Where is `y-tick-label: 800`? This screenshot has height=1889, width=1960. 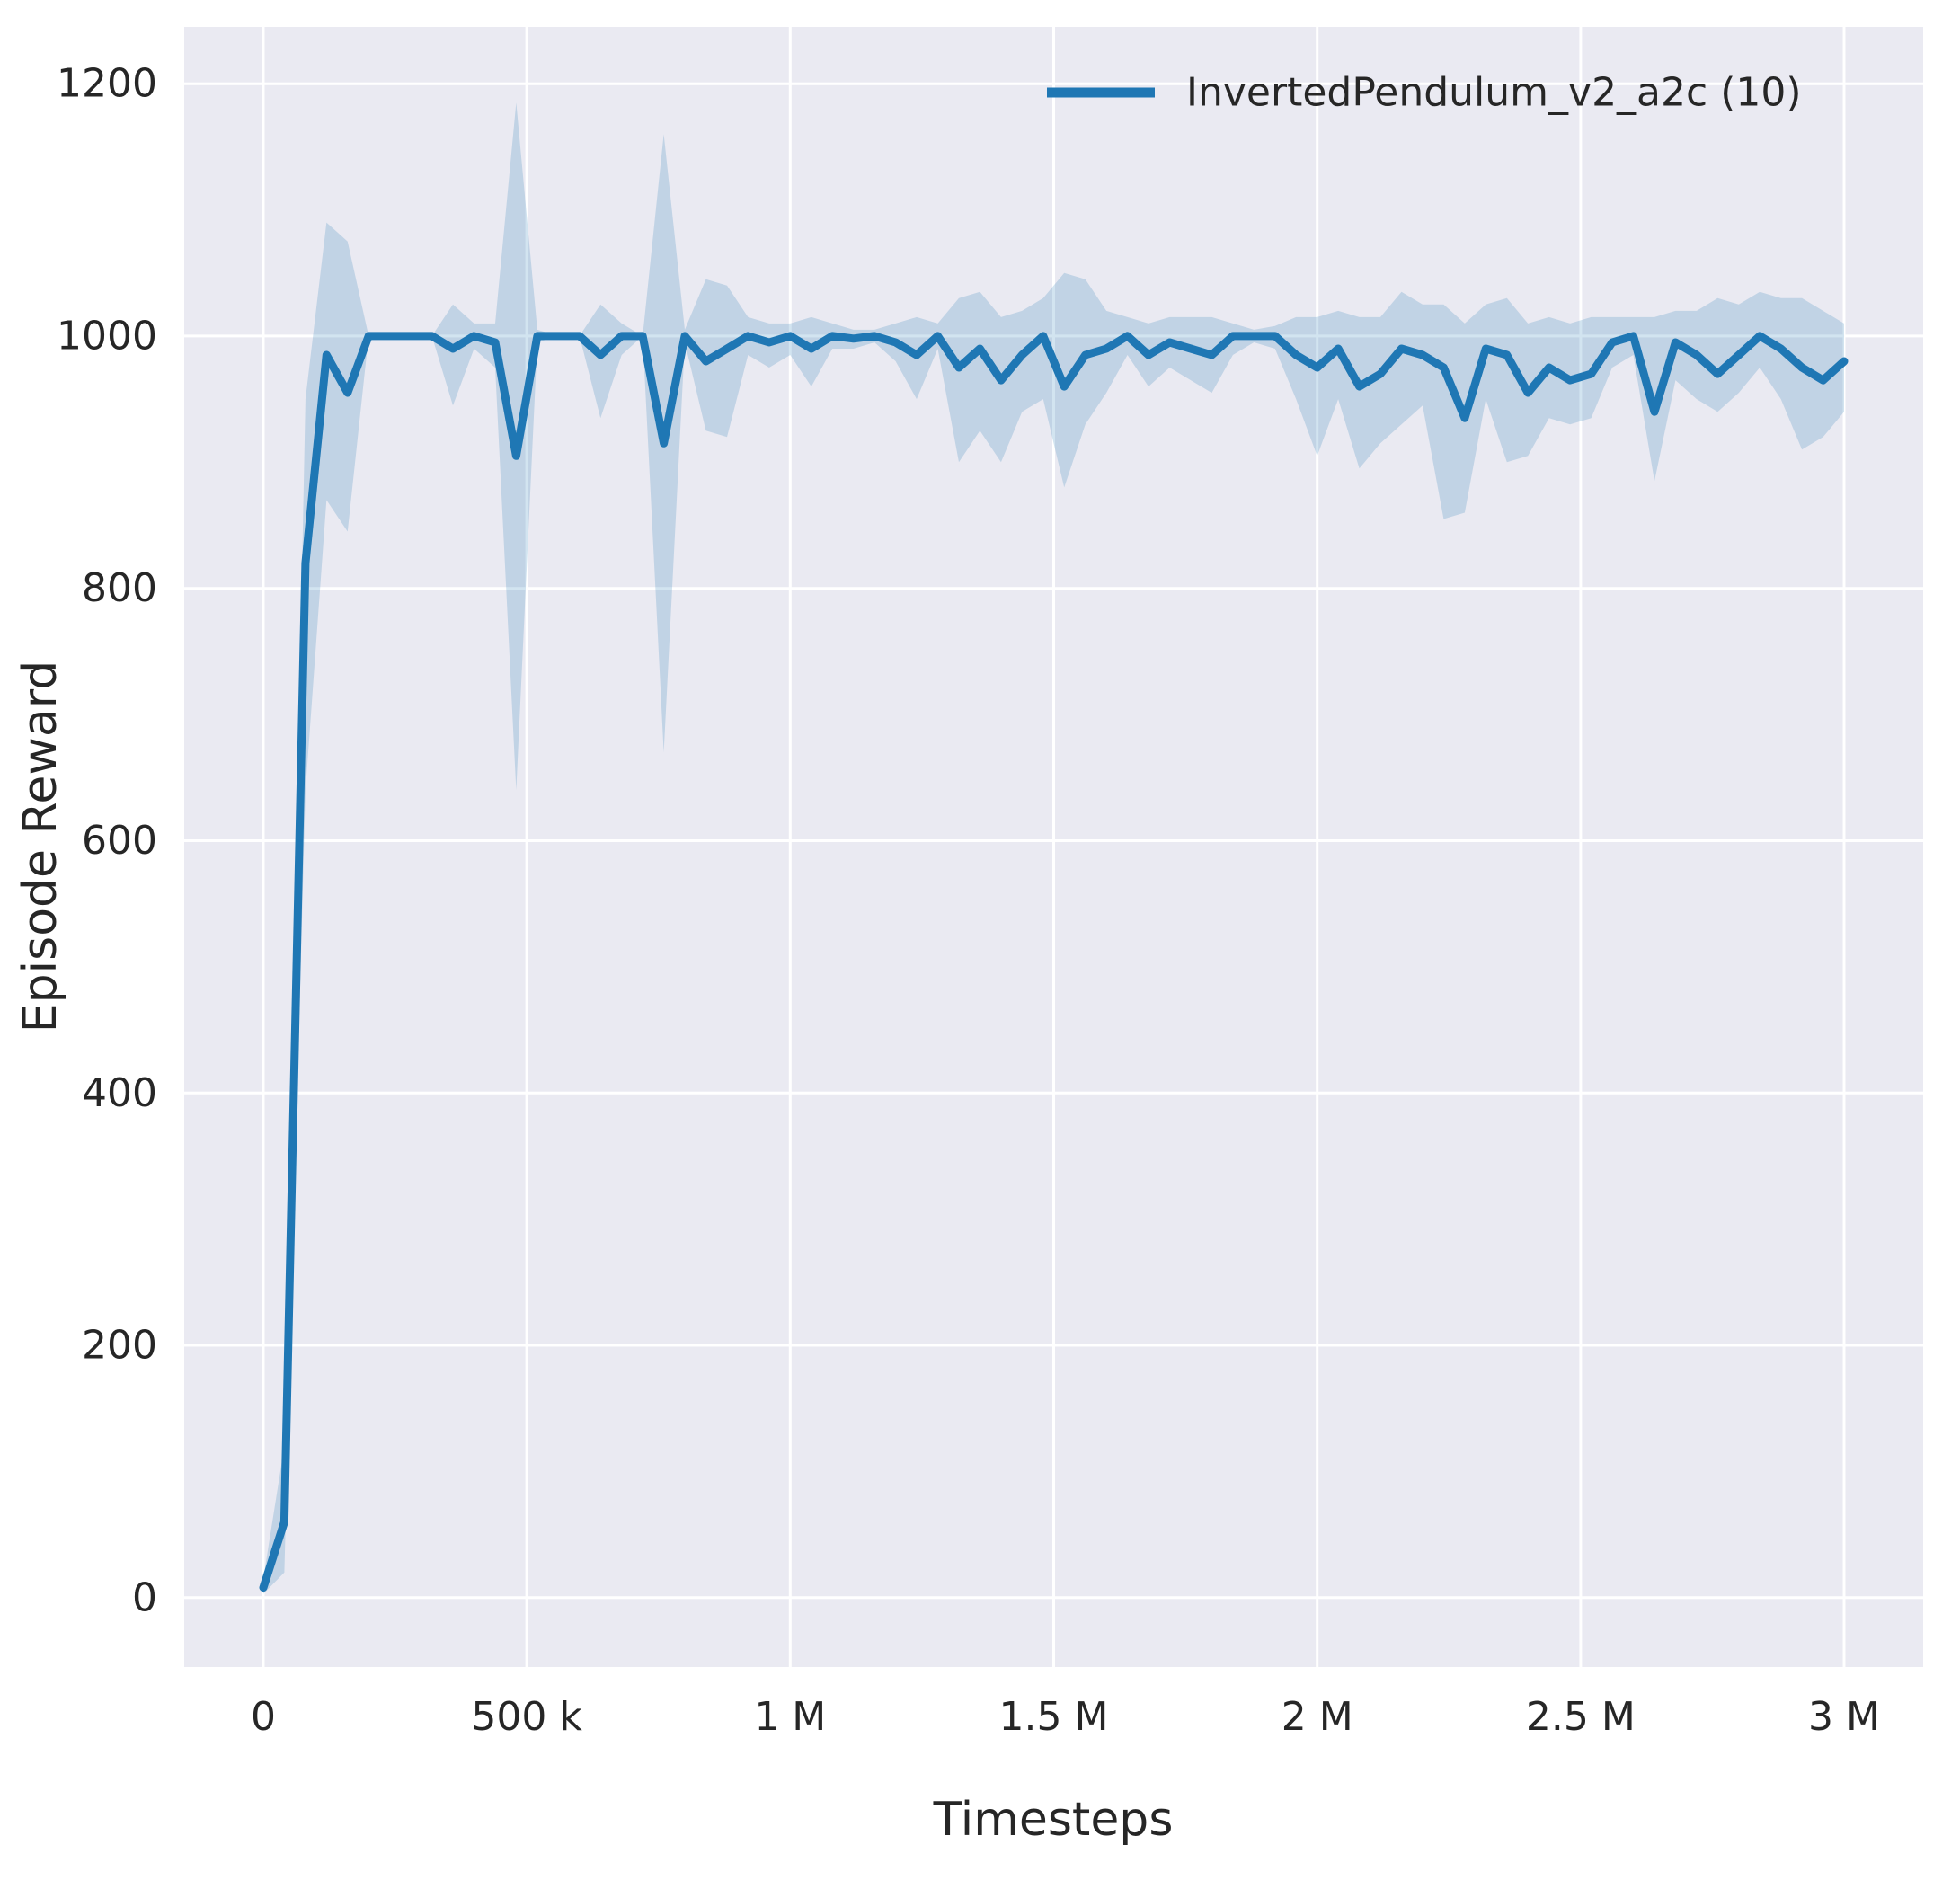 y-tick-label: 800 is located at coordinates (119, 588).